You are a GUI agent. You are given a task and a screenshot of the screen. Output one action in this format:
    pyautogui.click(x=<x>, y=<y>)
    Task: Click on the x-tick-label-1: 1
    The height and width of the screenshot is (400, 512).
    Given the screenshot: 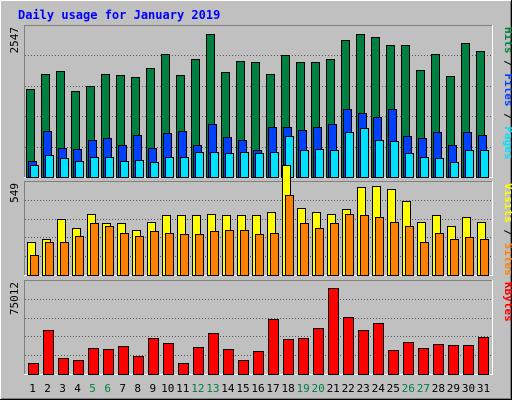 What is the action you would take?
    pyautogui.click(x=32, y=388)
    